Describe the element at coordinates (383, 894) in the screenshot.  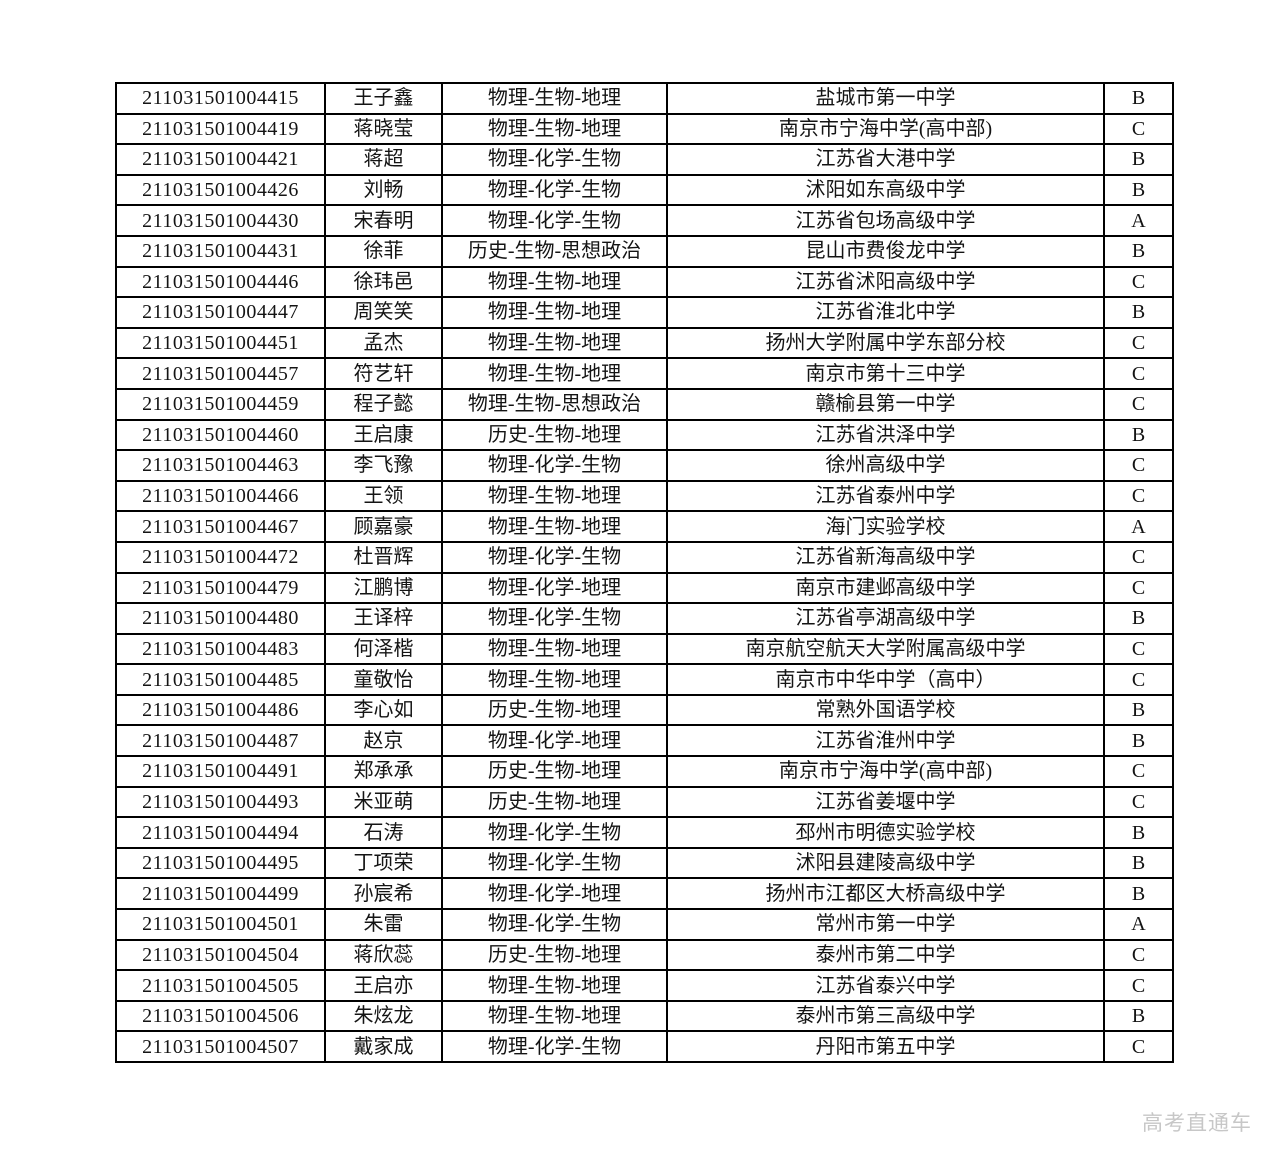
I see `cell-name: 孙宸希` at that location.